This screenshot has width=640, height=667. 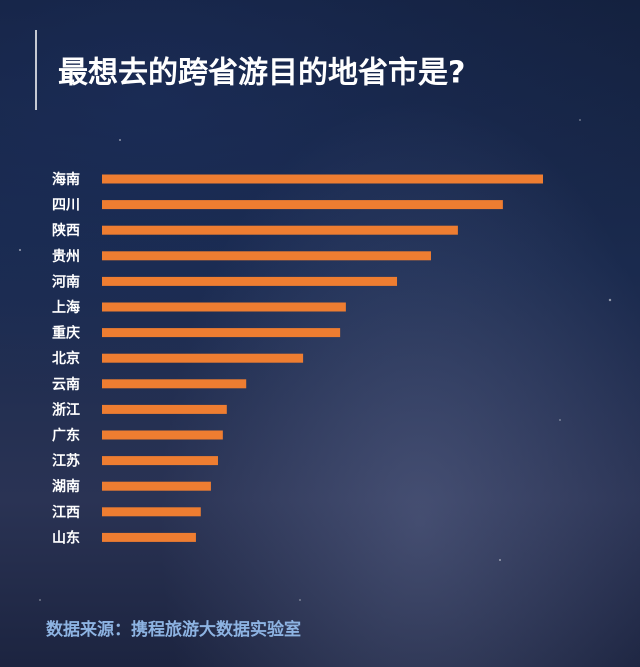 What do you see at coordinates (173, 629) in the screenshot?
I see `source: 数据来源：携程旅游大数据实验室` at bounding box center [173, 629].